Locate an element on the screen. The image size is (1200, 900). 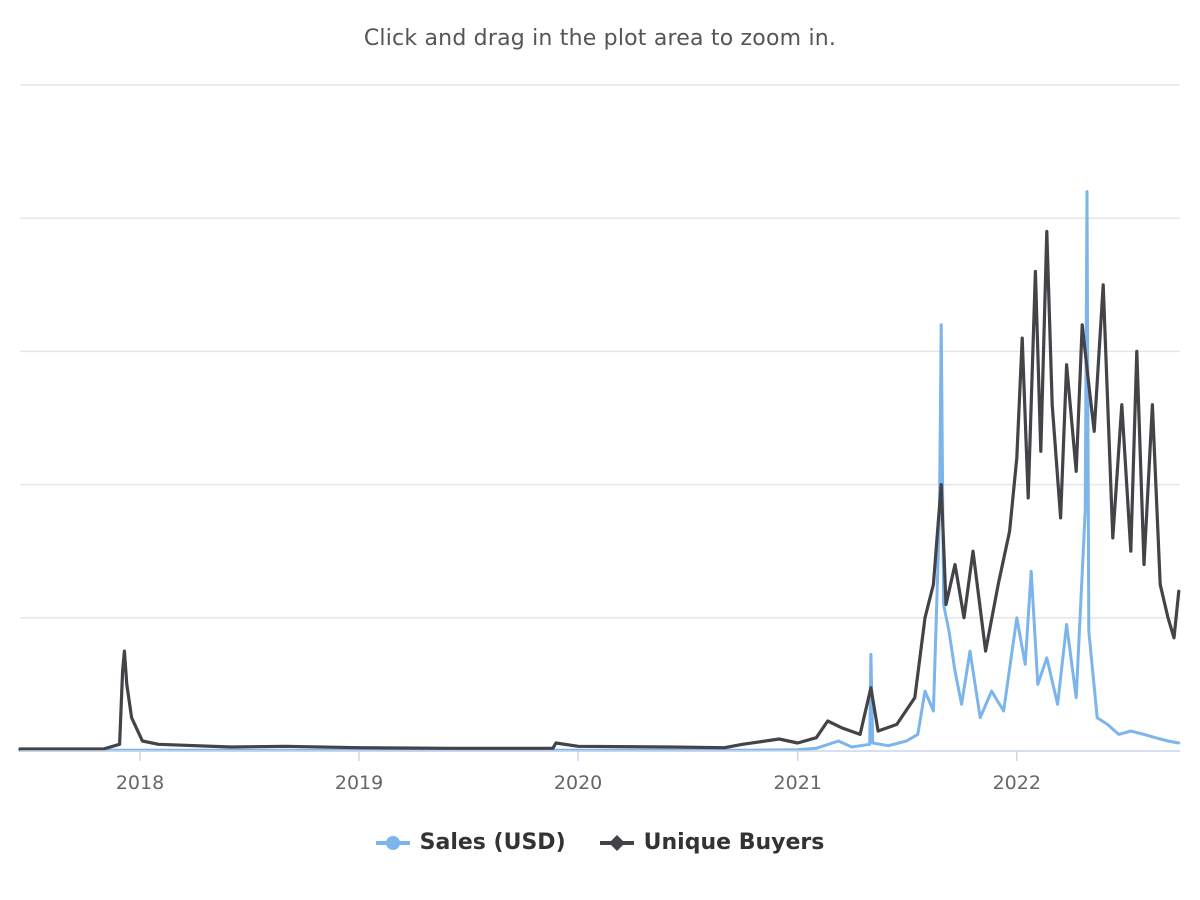
x-tick-label-2021: 2021 is located at coordinates (798, 783).